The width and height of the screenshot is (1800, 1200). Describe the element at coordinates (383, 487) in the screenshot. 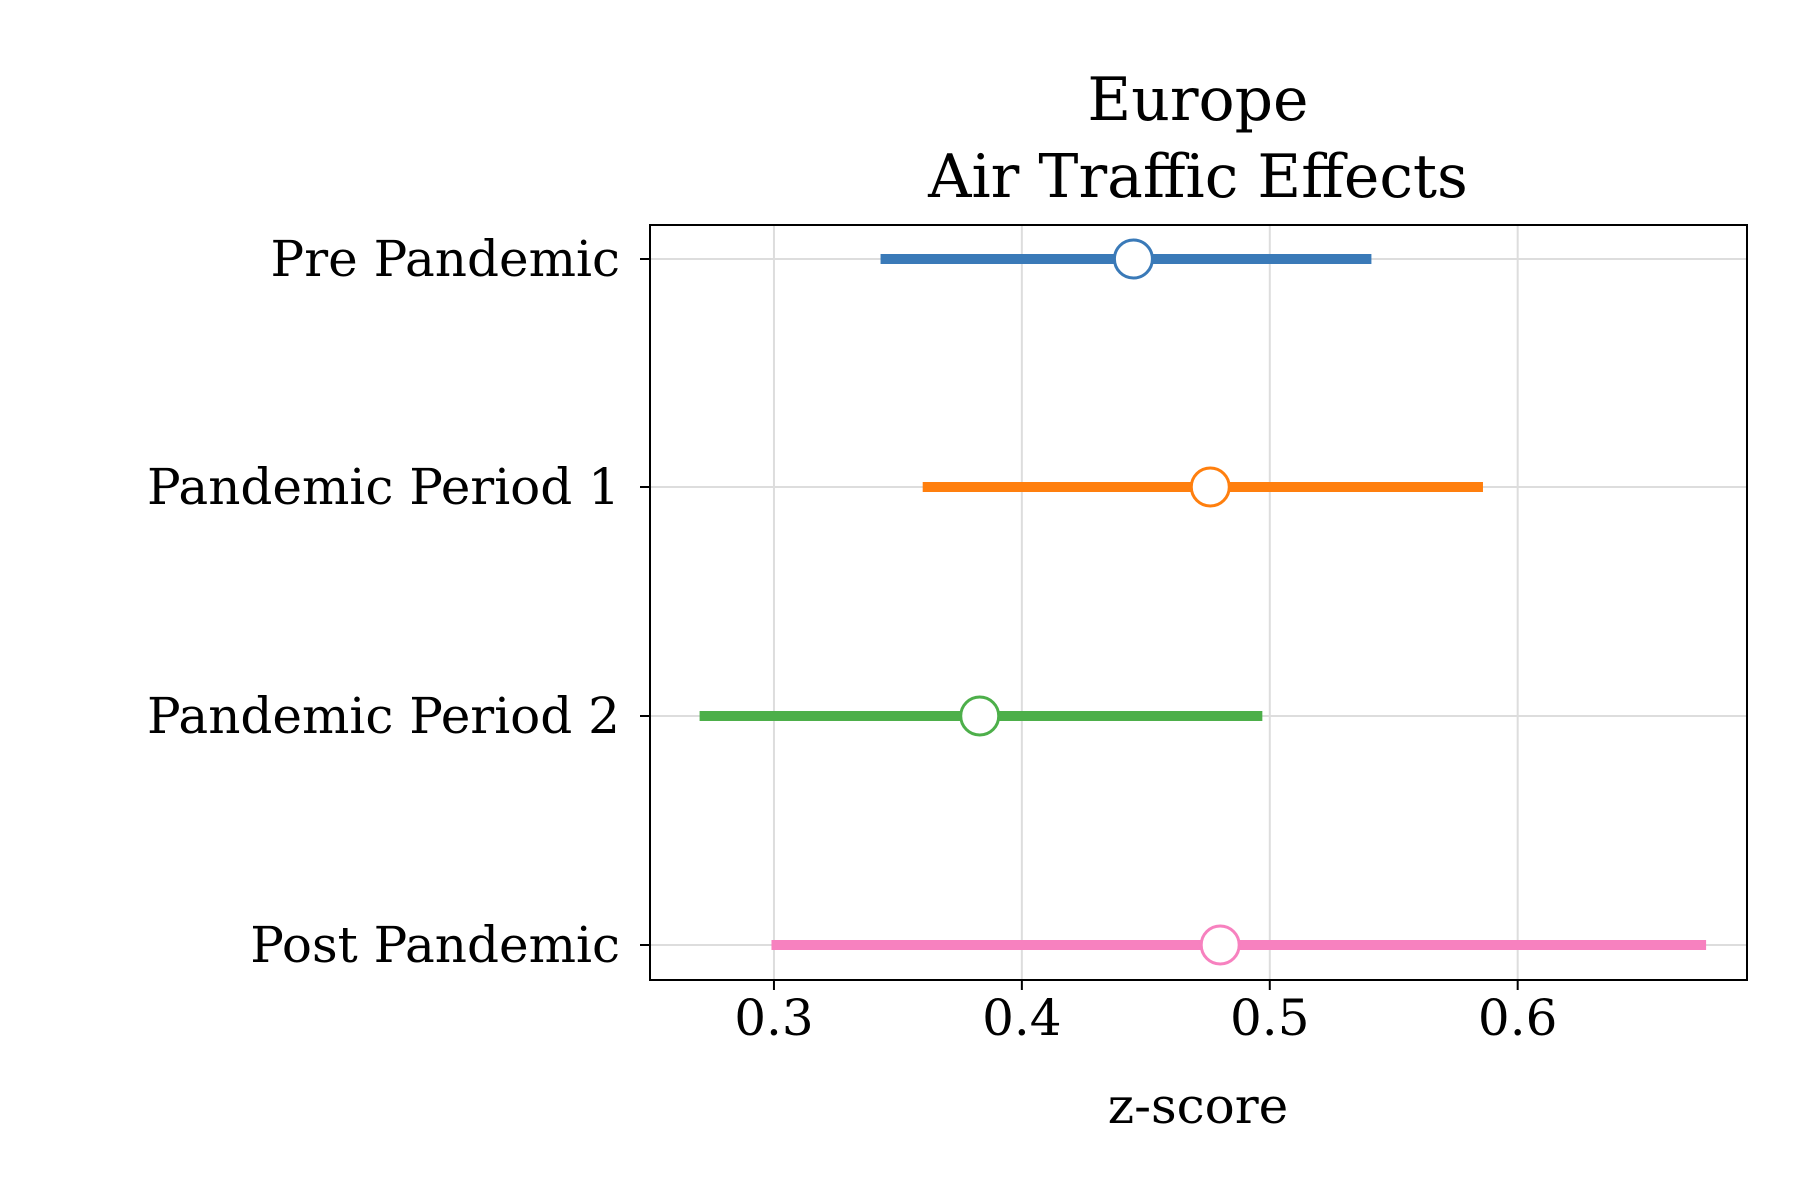

I see `y-tick-label: Pandemic Period 1` at that location.